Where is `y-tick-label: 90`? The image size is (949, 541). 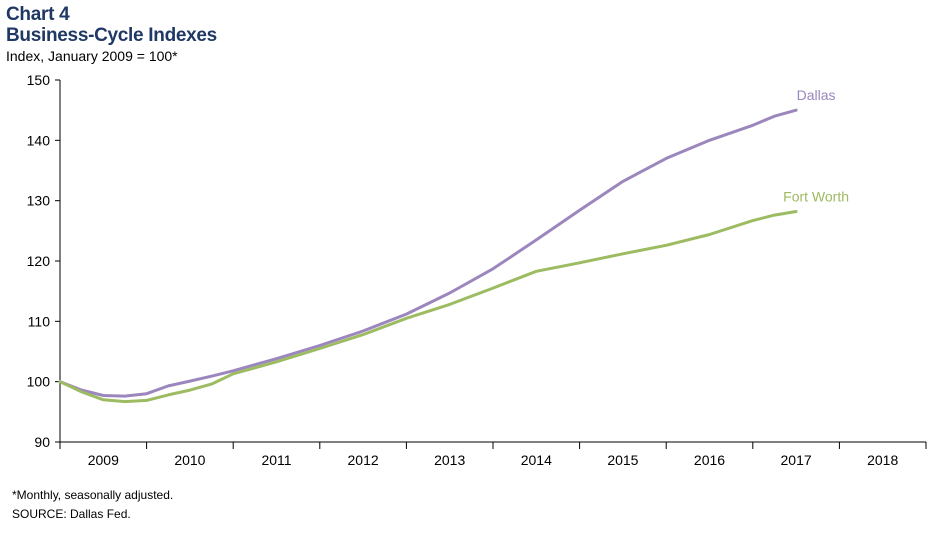 y-tick-label: 90 is located at coordinates (42, 442).